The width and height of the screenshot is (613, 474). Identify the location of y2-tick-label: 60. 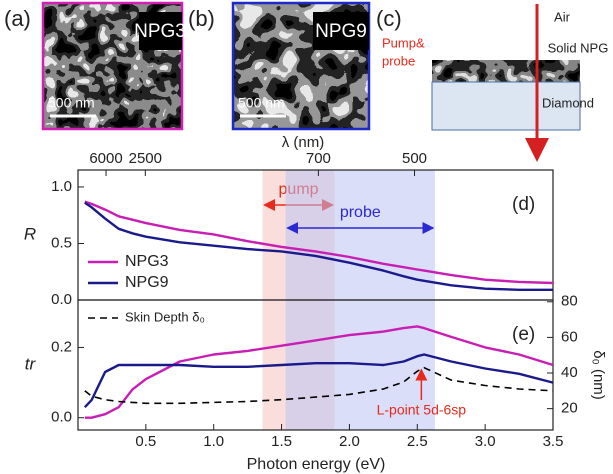
(569, 336).